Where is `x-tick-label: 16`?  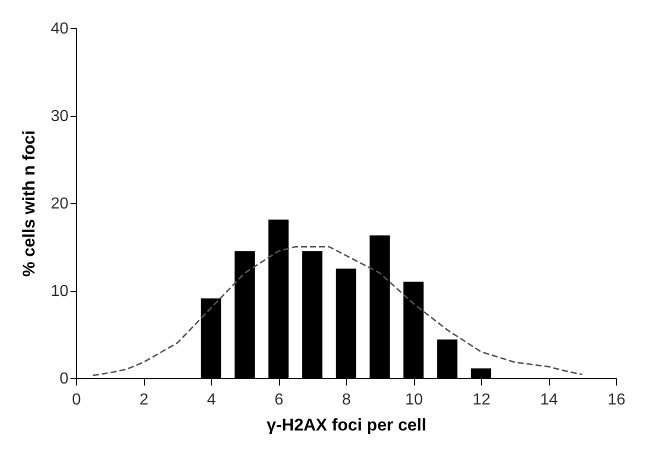
x-tick-label: 16 is located at coordinates (617, 400).